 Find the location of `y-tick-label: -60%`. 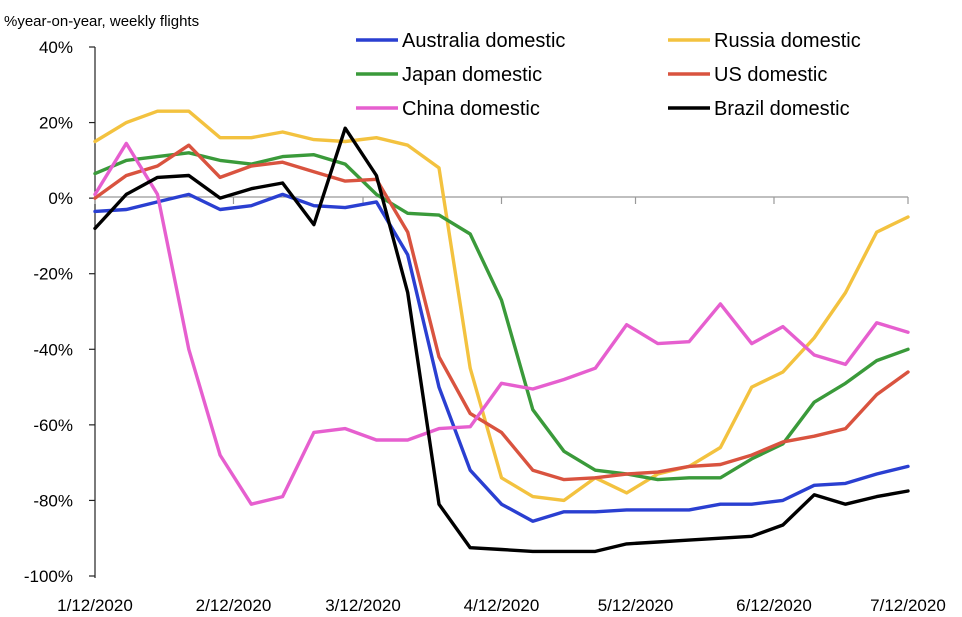

y-tick-label: -60% is located at coordinates (53, 425).